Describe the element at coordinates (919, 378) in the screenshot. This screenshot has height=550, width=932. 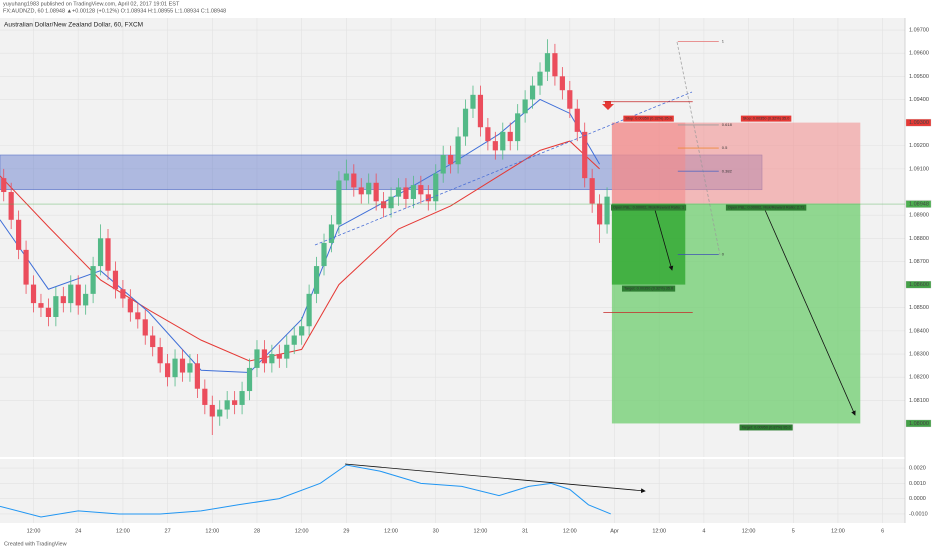
I see `y-tick-label: 1.08200` at that location.